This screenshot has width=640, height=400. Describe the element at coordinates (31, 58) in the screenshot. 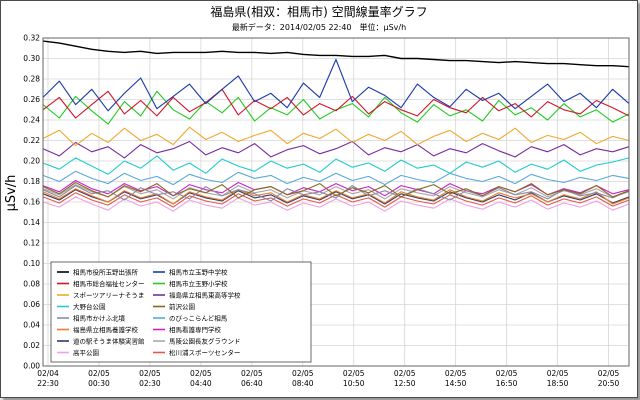

I see `y-tick-label: 0.30` at that location.